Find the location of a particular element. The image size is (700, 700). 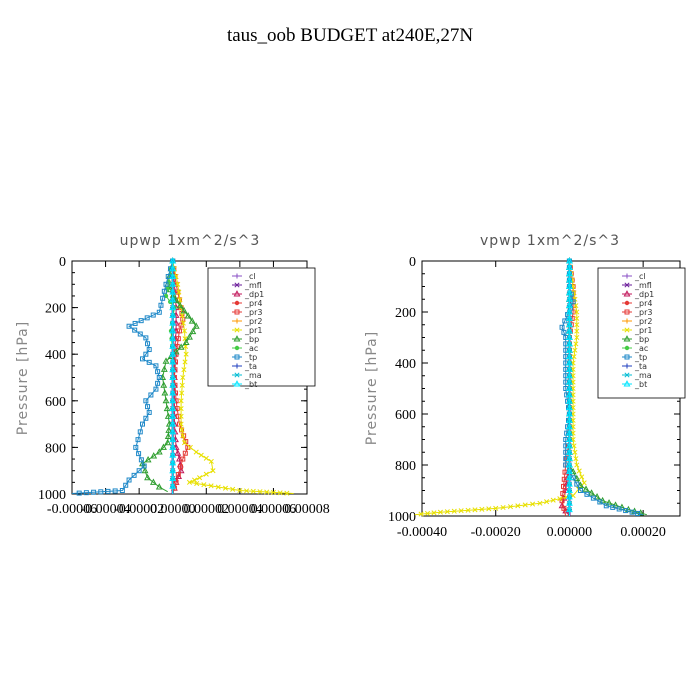

panel-title: vpwp 1xm^2/s^3 is located at coordinates (550, 241).